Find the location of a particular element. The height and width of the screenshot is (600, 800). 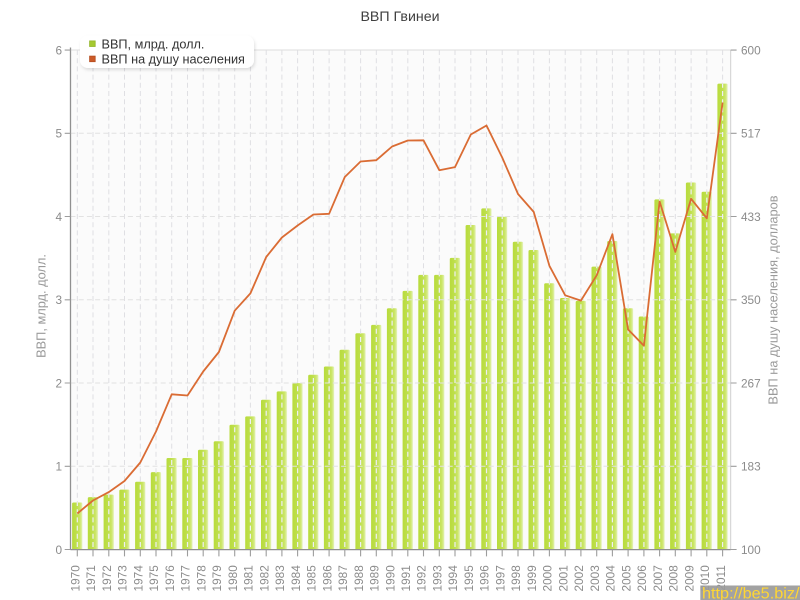

svg-text: 1973 is located at coordinates (123, 578).